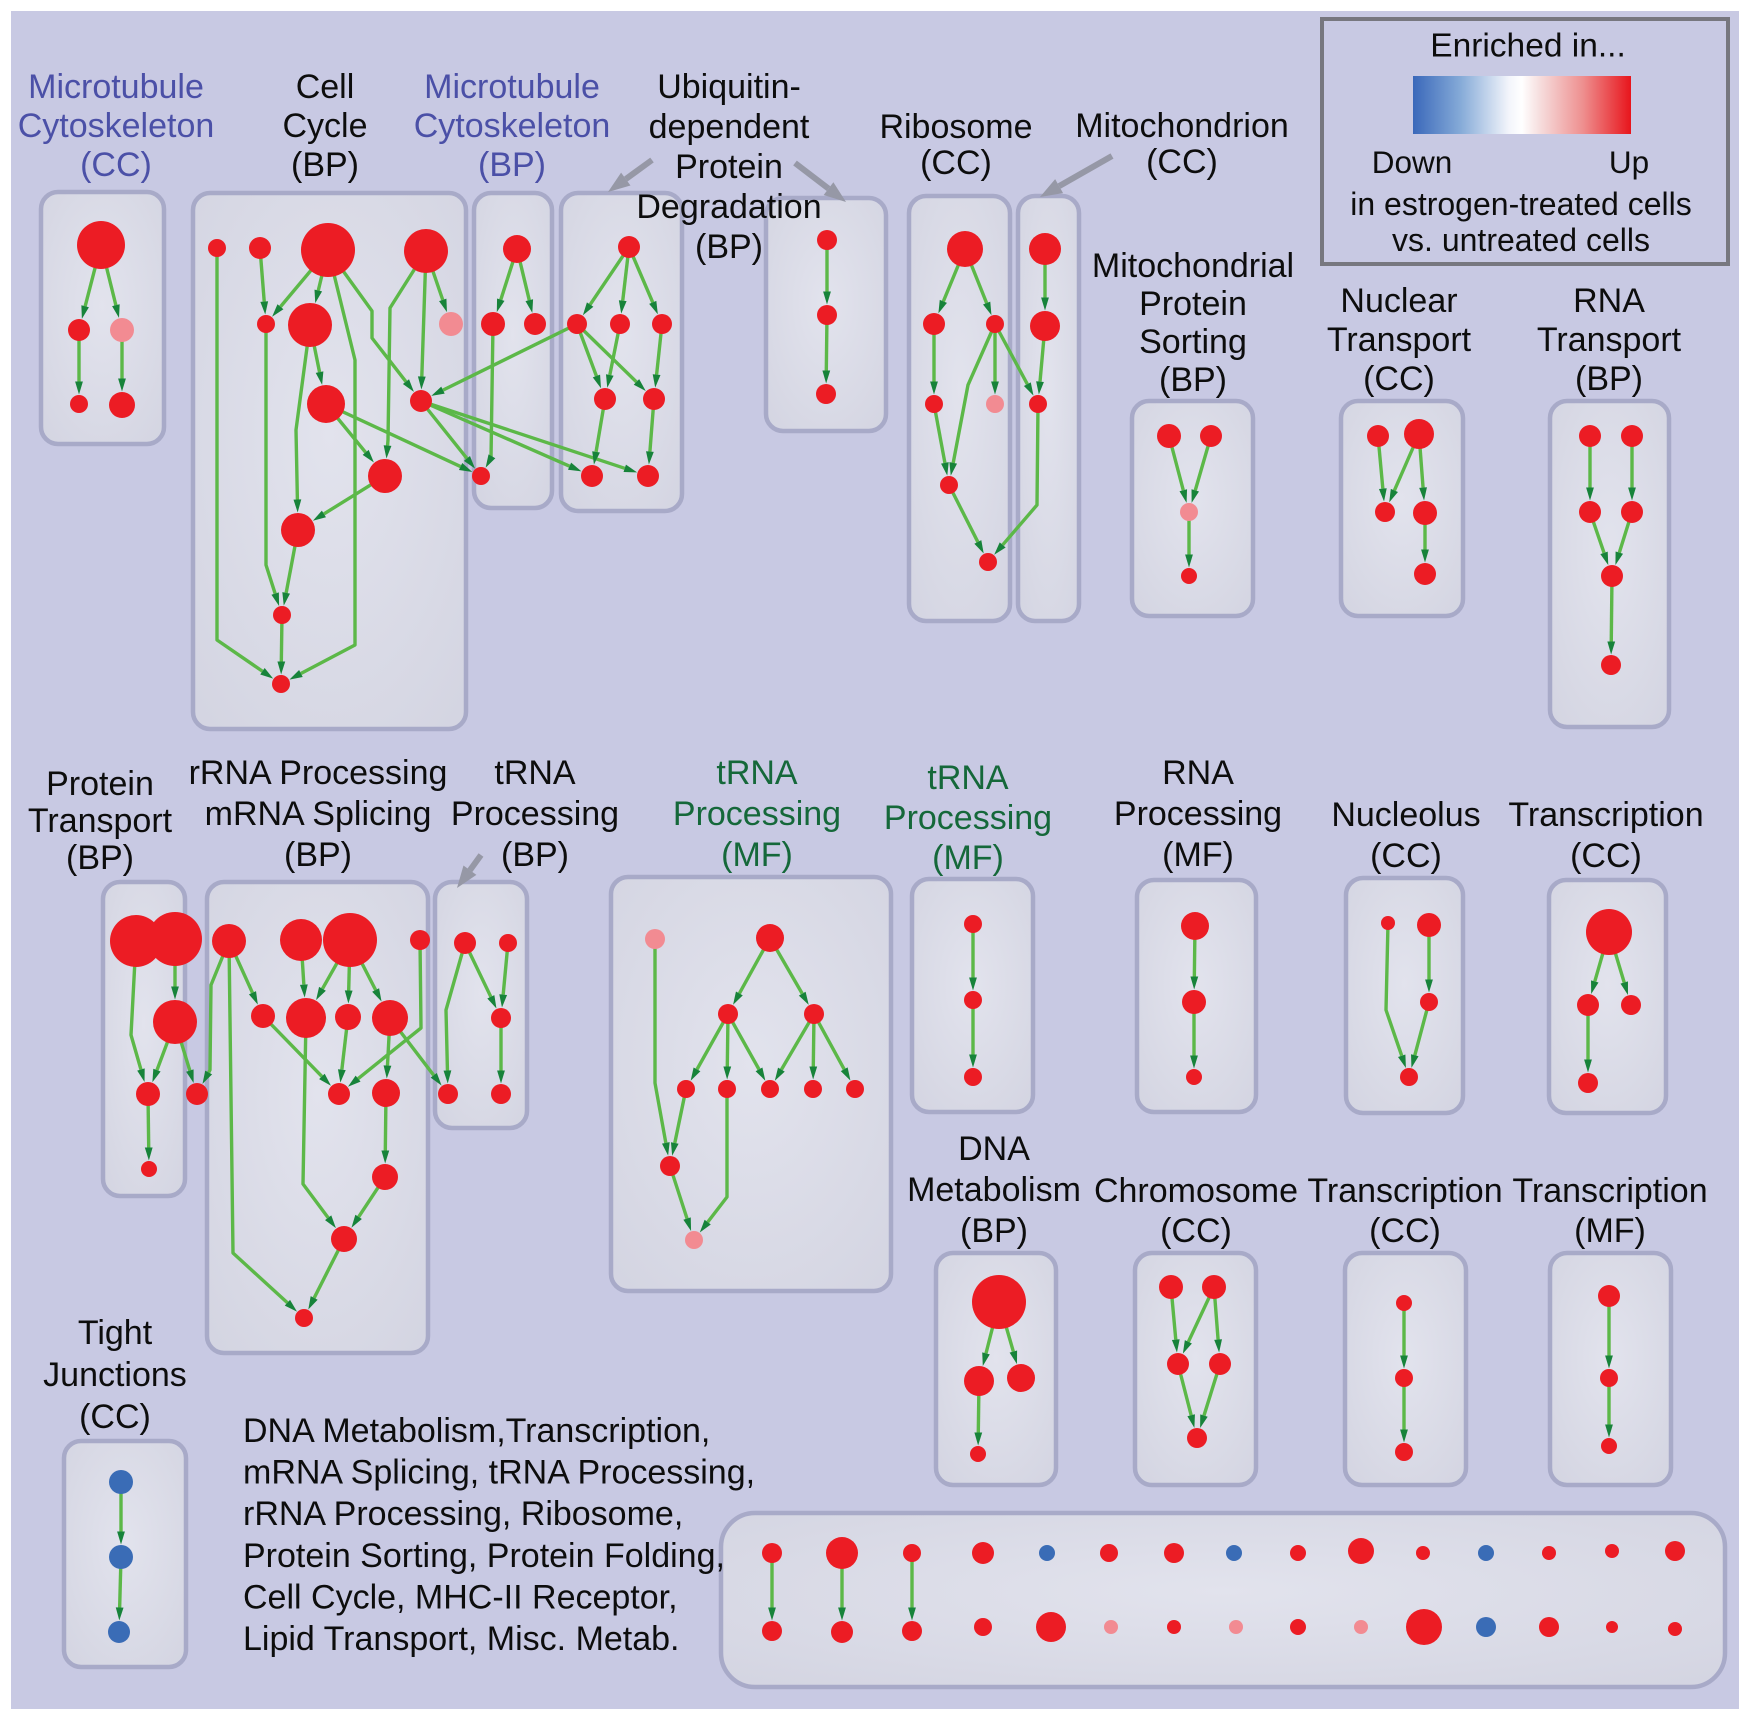  I want to click on cluster-label-nuclear-transport-line3: (CC), so click(1399, 379).